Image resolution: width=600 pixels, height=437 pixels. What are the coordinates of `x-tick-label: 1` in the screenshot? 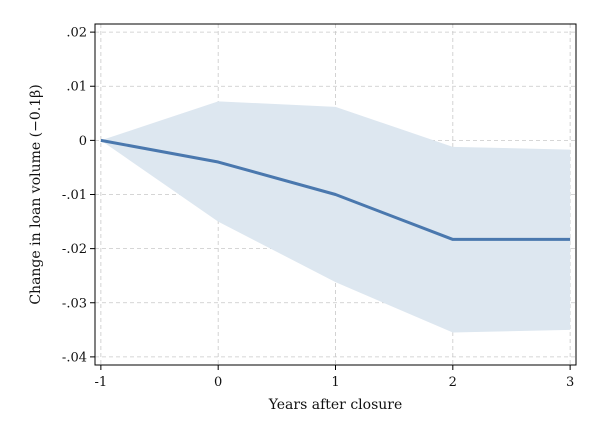 It's located at (335, 382).